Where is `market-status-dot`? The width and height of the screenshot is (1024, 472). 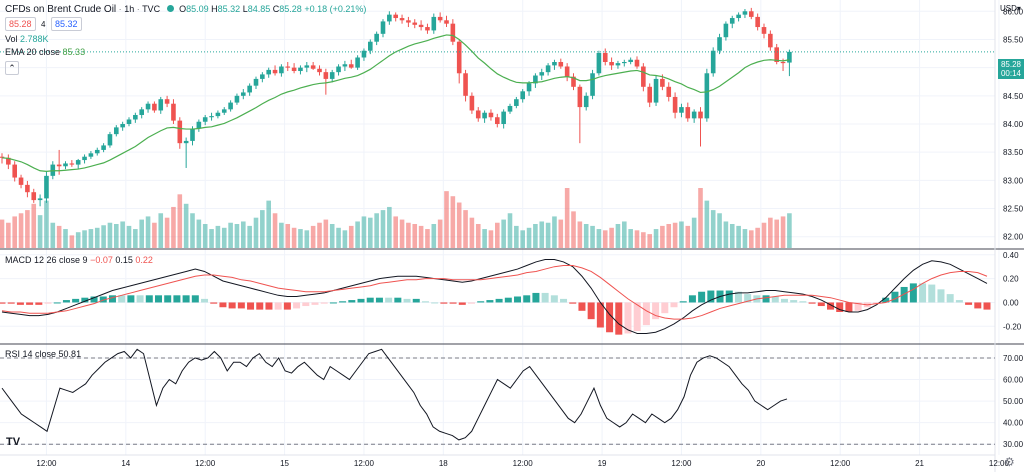
market-status-dot is located at coordinates (170, 8).